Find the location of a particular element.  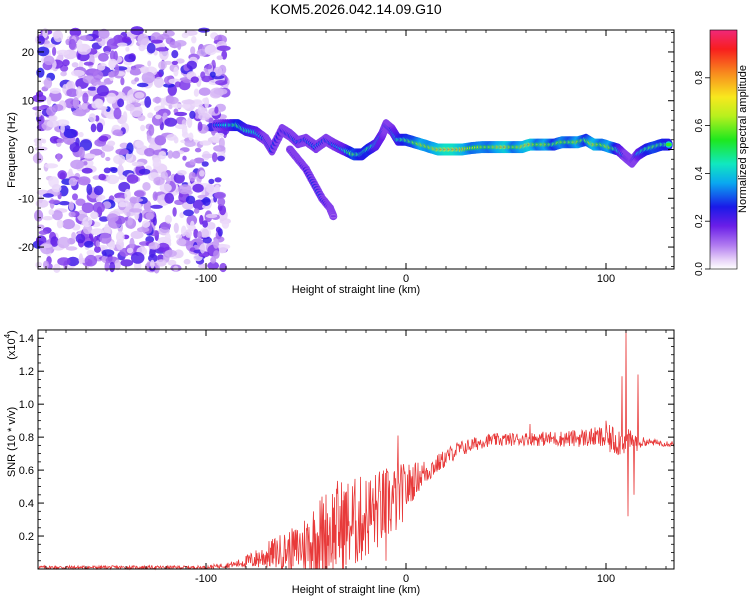

colorbar-tick-label: 0.6 is located at coordinates (699, 125).